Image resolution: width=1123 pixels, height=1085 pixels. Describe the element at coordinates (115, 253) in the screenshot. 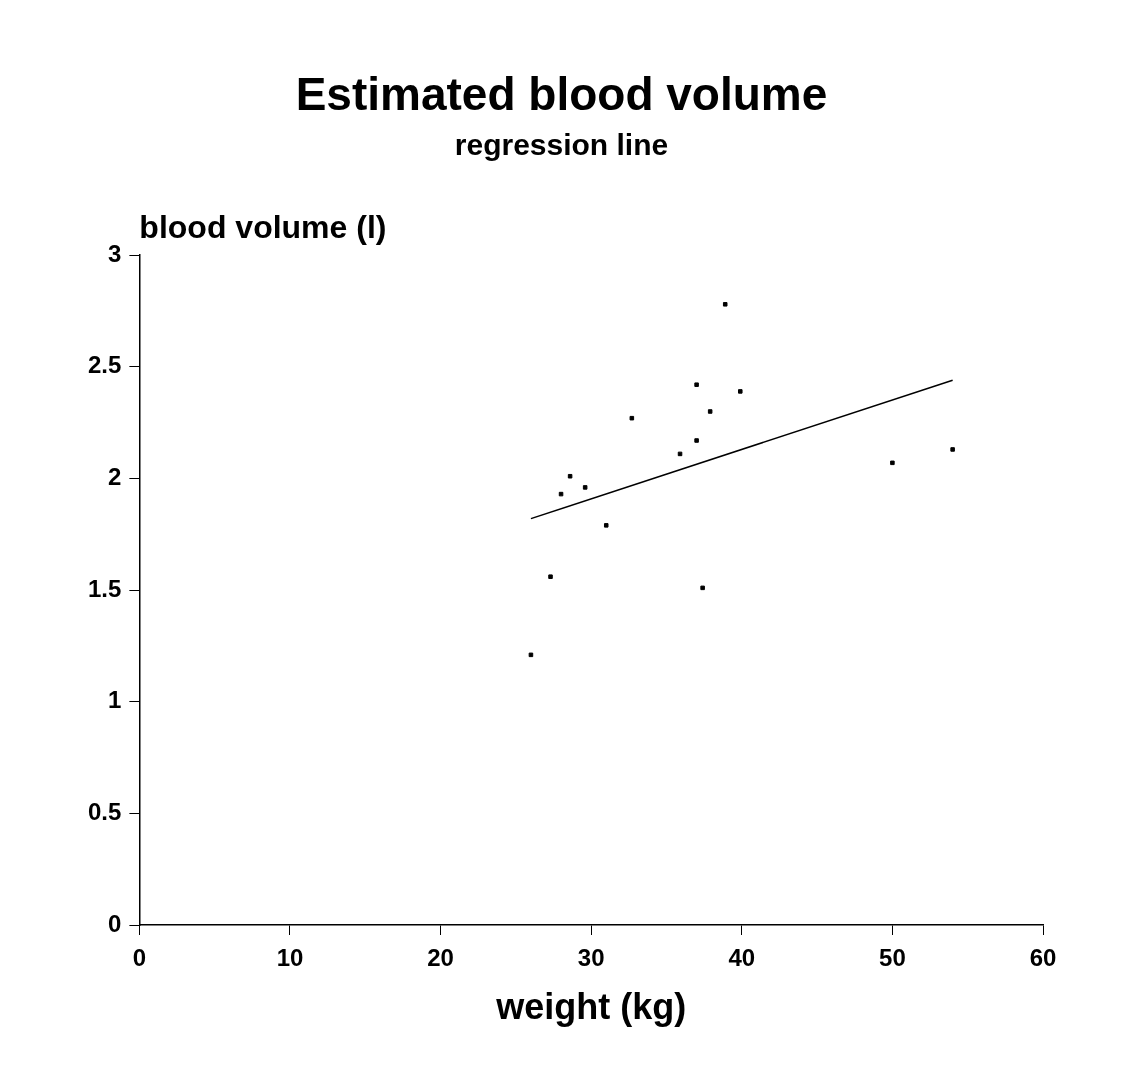

I see `y-tick-label: 3` at that location.